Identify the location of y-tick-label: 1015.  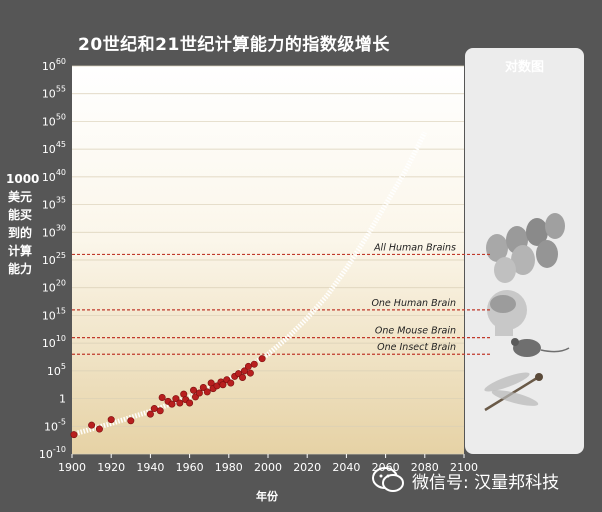
(54, 314).